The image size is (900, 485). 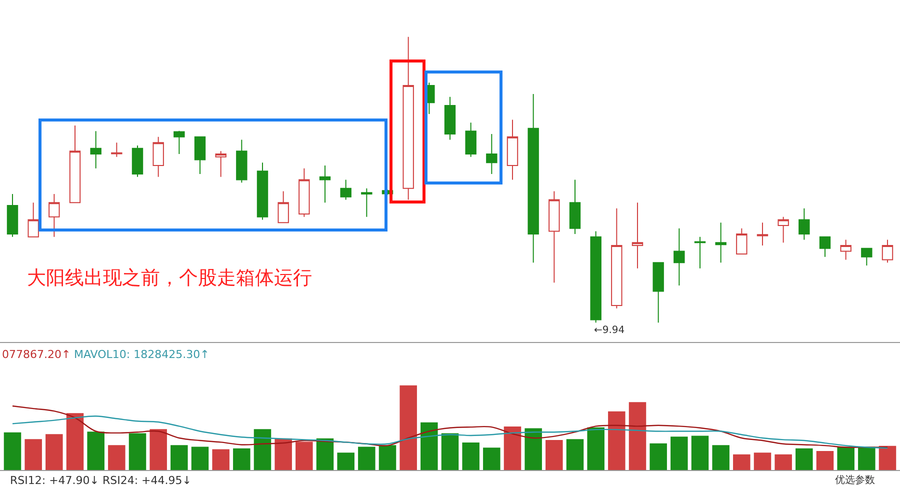 I want to click on text: 优选参数, so click(x=855, y=479).